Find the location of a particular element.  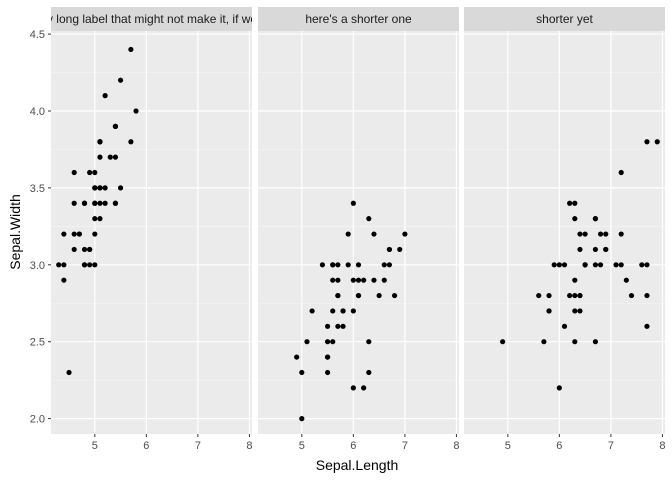

y-axis-title: Sepal.Width is located at coordinates (15, 231).